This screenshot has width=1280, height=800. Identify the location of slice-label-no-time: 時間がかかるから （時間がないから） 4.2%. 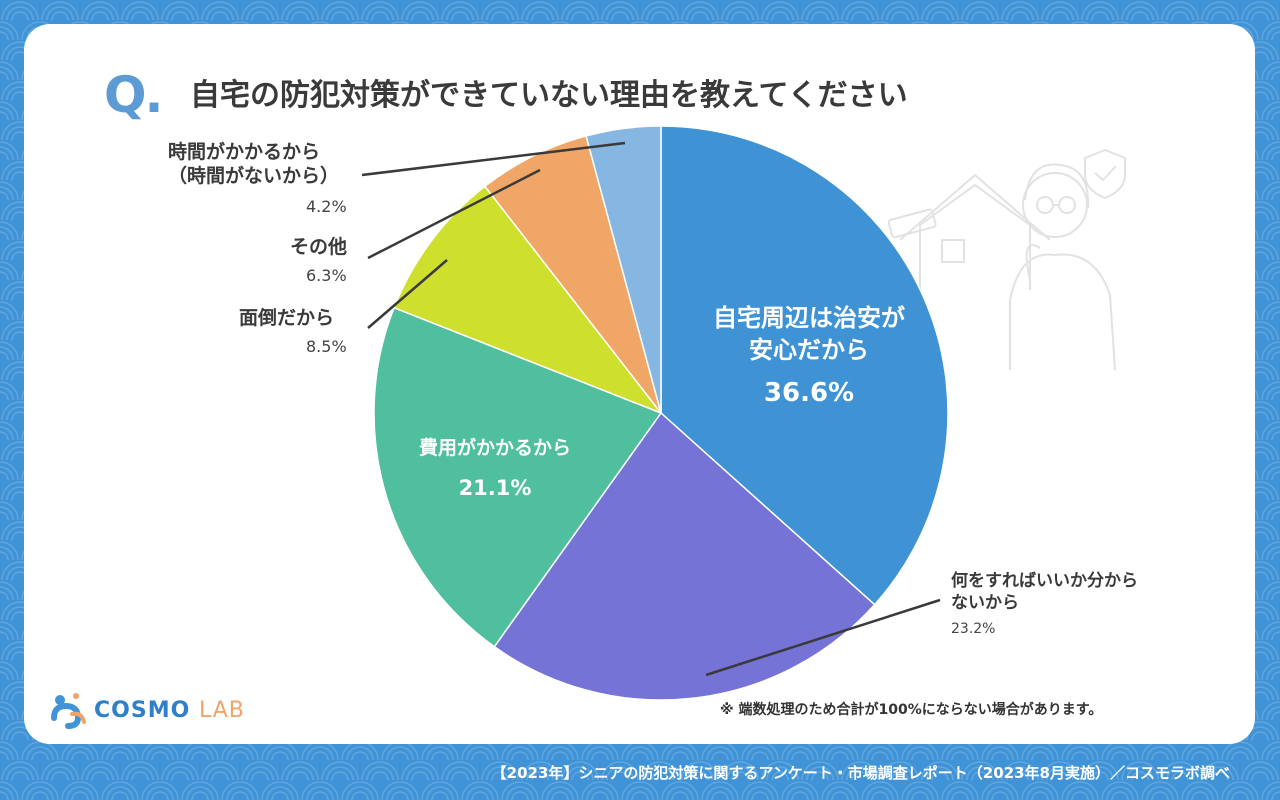
(268, 179).